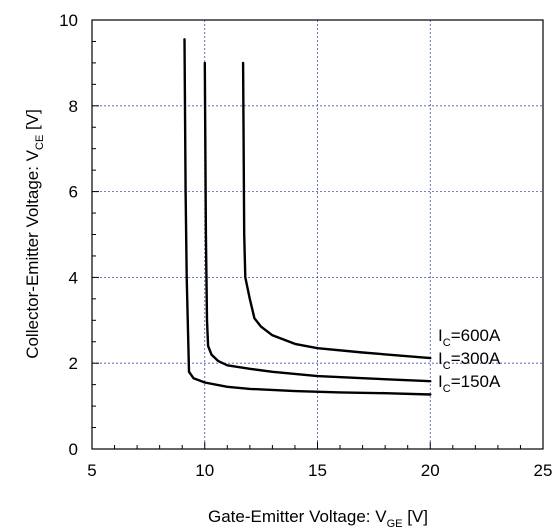  Describe the element at coordinates (430, 470) in the screenshot. I see `x-tick-label: 20` at that location.